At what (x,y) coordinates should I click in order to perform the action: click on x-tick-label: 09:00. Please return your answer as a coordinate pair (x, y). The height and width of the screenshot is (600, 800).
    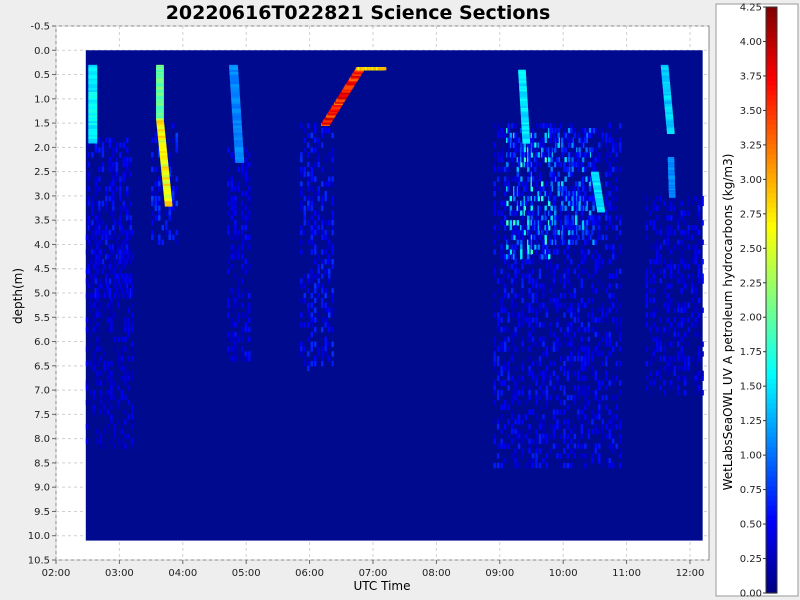
    Looking at the image, I should click on (499, 573).